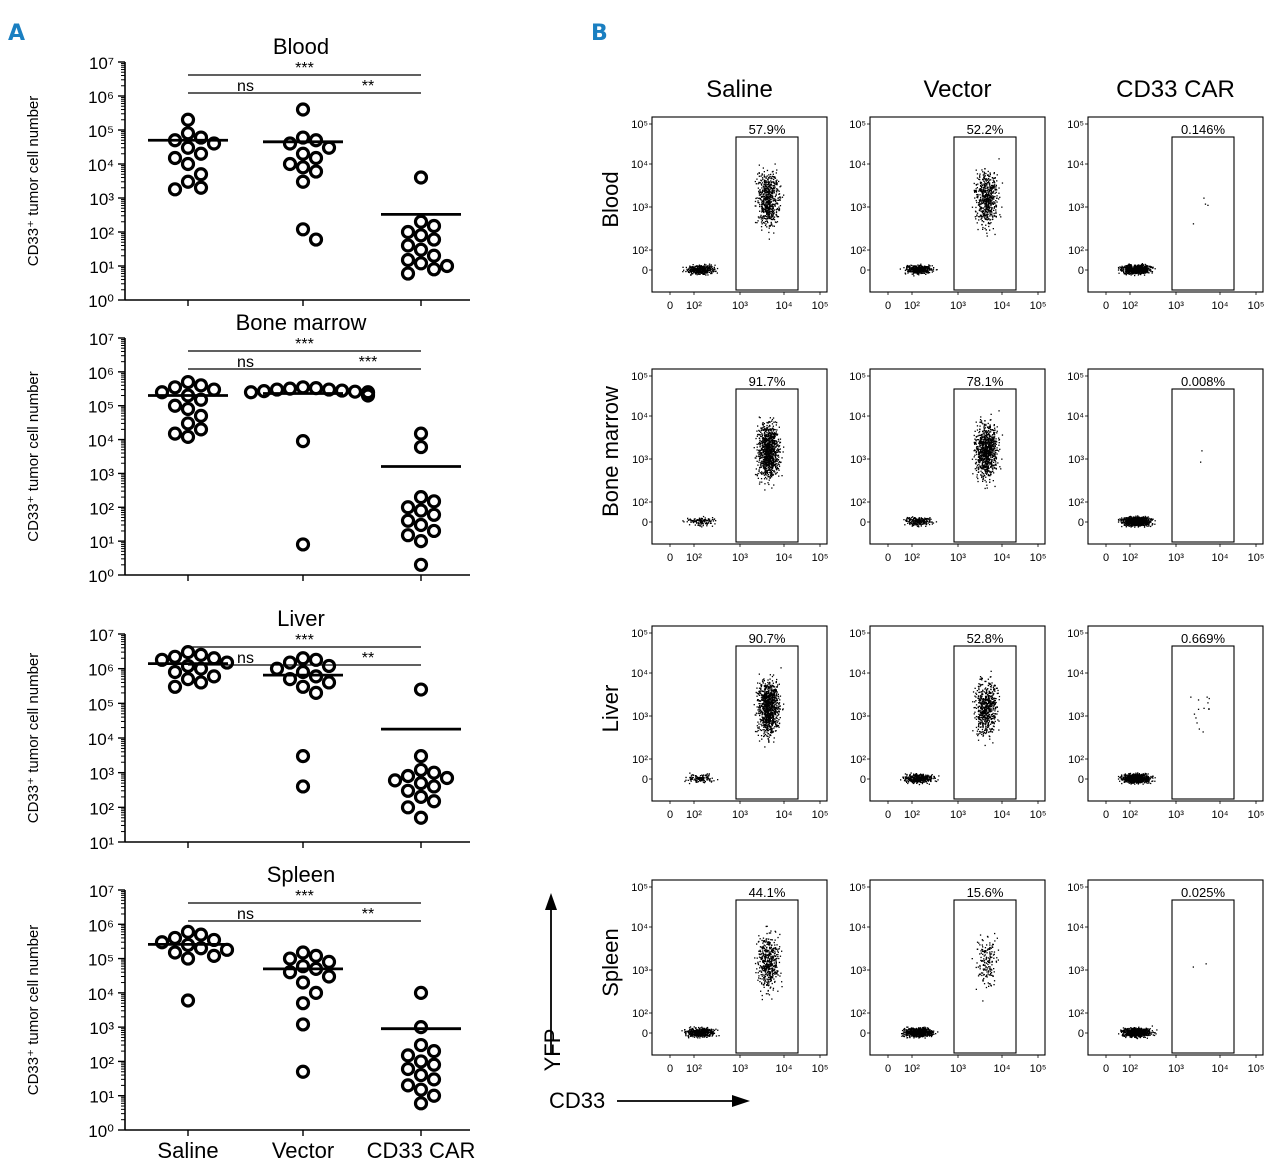  Describe the element at coordinates (888, 558) in the screenshot. I see `x-tick-label: 0` at that location.